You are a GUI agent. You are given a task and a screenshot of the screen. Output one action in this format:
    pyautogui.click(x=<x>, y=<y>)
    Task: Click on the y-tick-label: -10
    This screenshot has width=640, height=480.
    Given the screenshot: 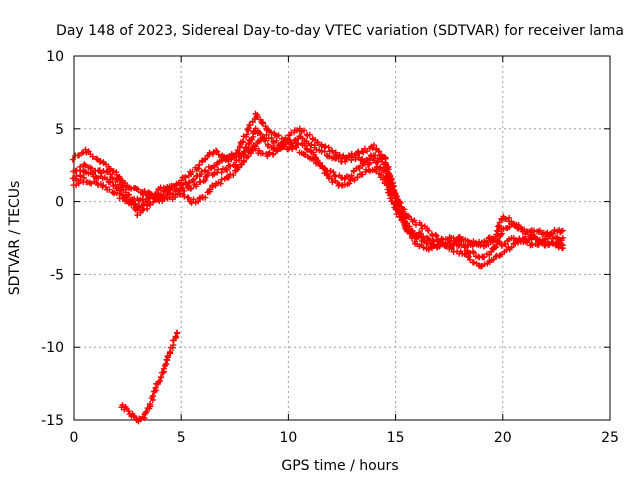 What is the action you would take?
    pyautogui.click(x=52, y=348)
    